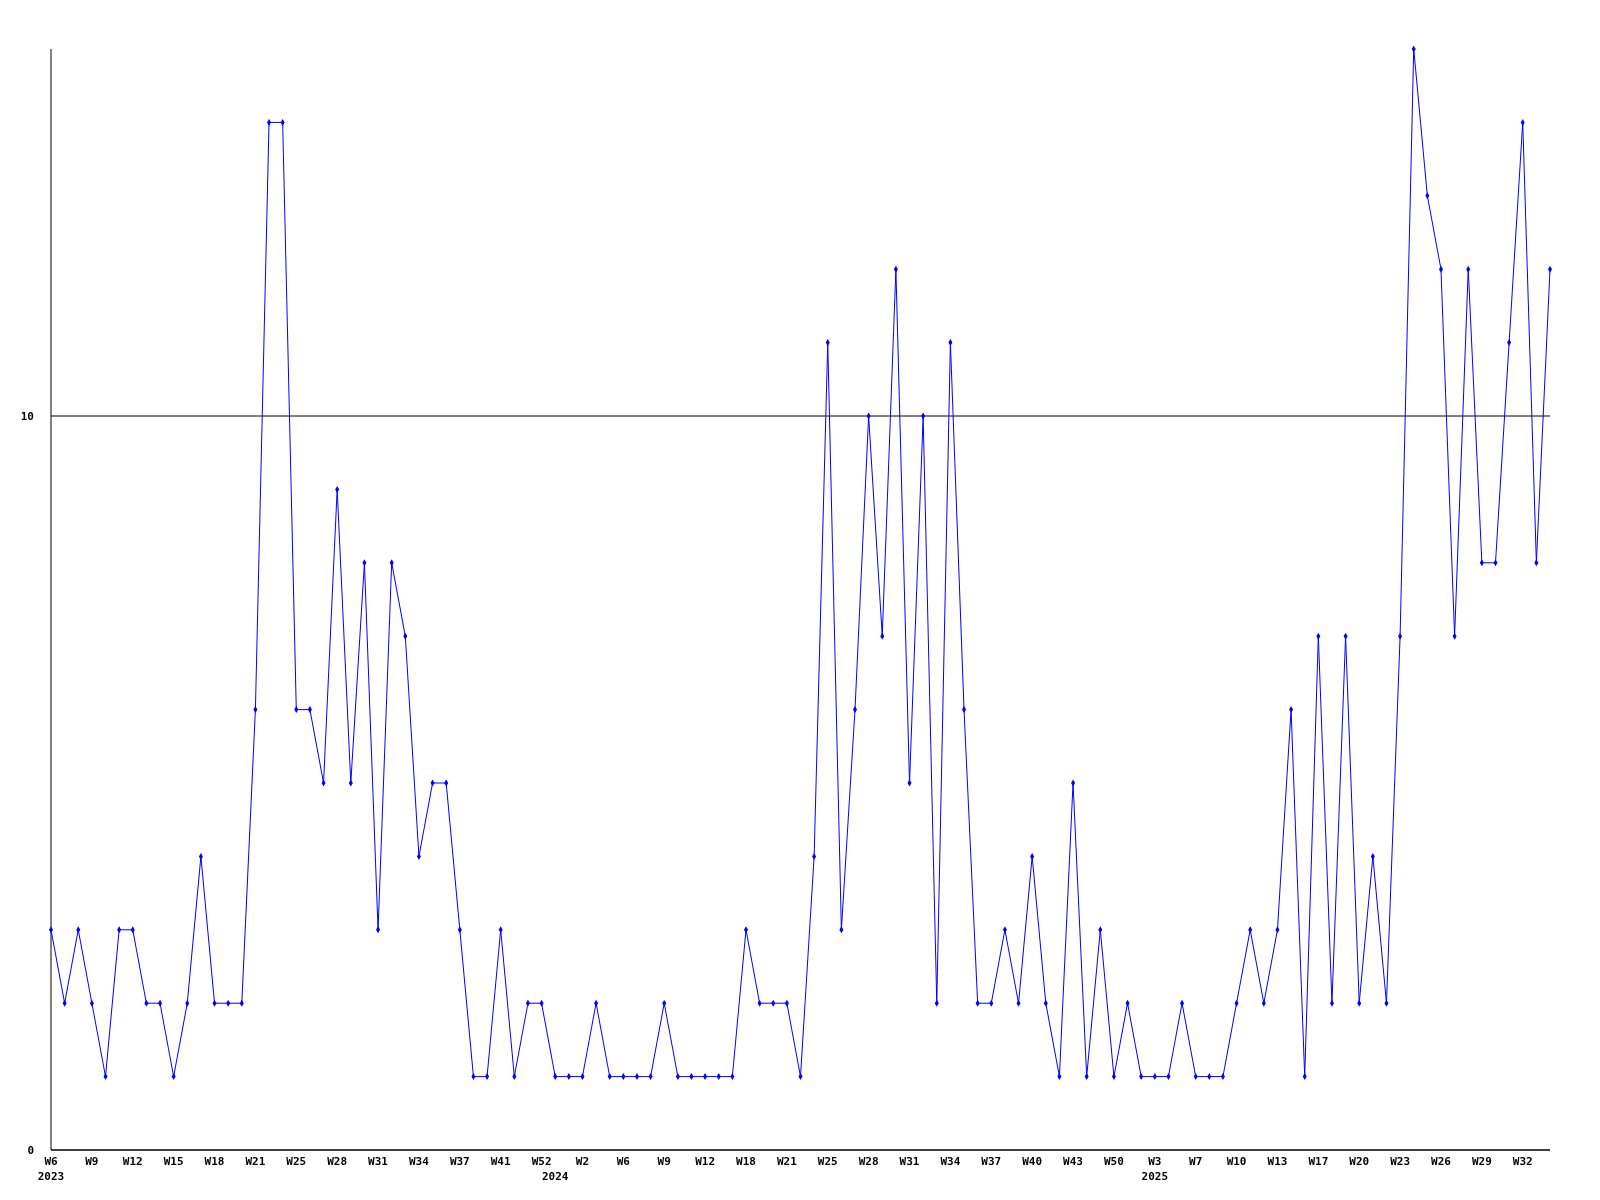  Describe the element at coordinates (1032, 1161) in the screenshot. I see `x-tick-label: W40` at that location.